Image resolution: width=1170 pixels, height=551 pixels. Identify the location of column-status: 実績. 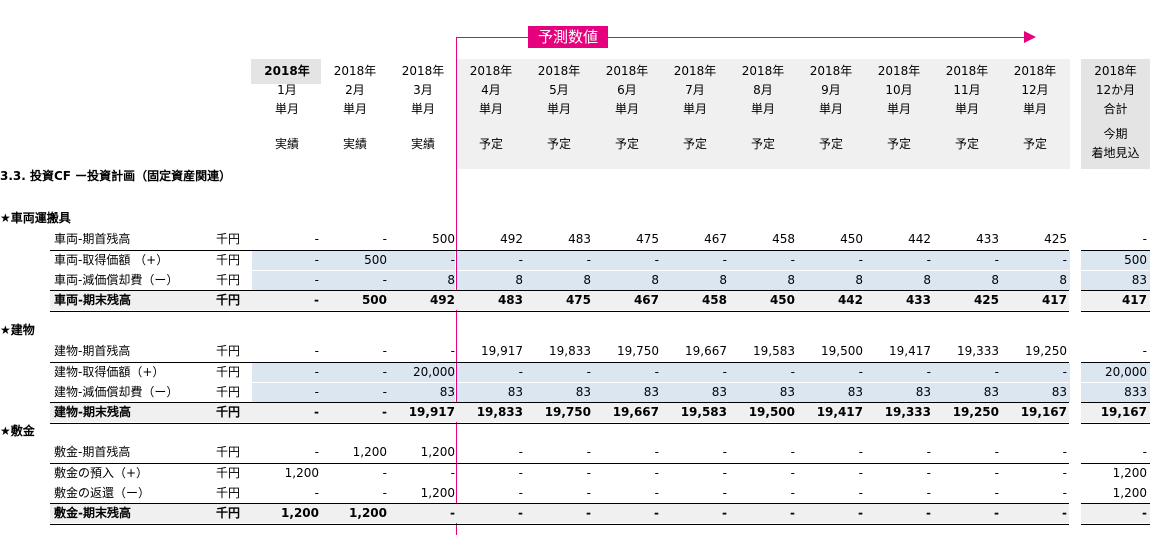
(422, 144).